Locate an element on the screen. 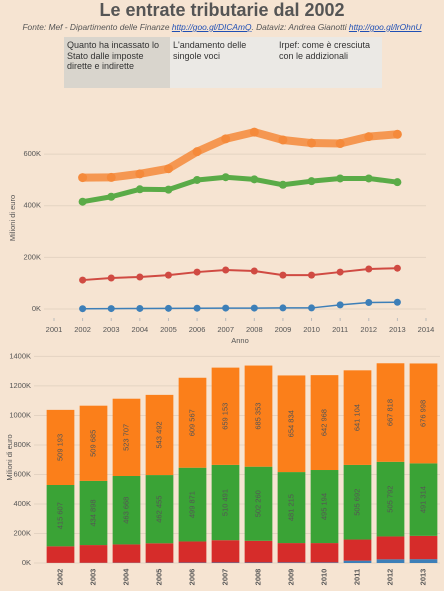 This screenshot has width=444, height=591. value-label: 415 607 is located at coordinates (59, 515).